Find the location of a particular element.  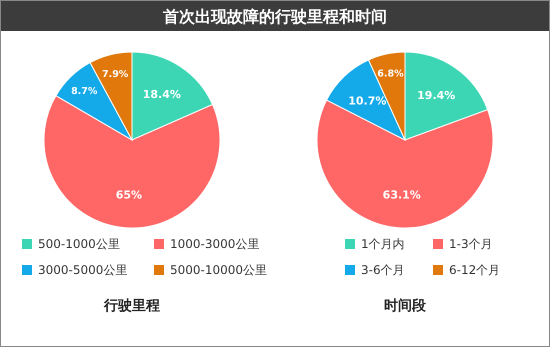

text: 时间段 is located at coordinates (405, 306).